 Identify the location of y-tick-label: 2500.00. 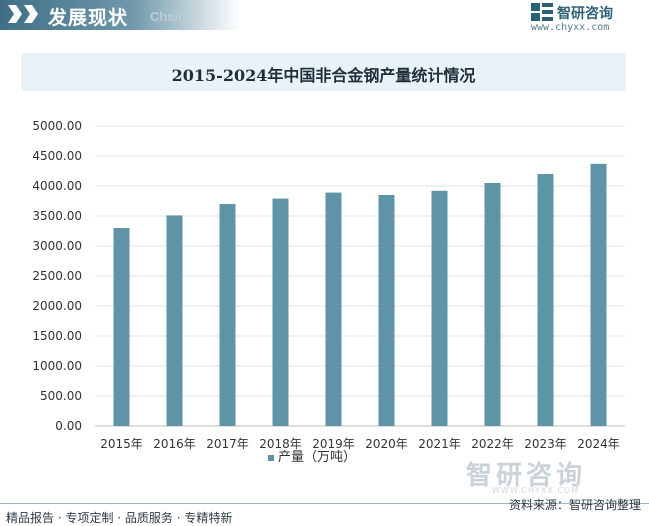
(57, 276).